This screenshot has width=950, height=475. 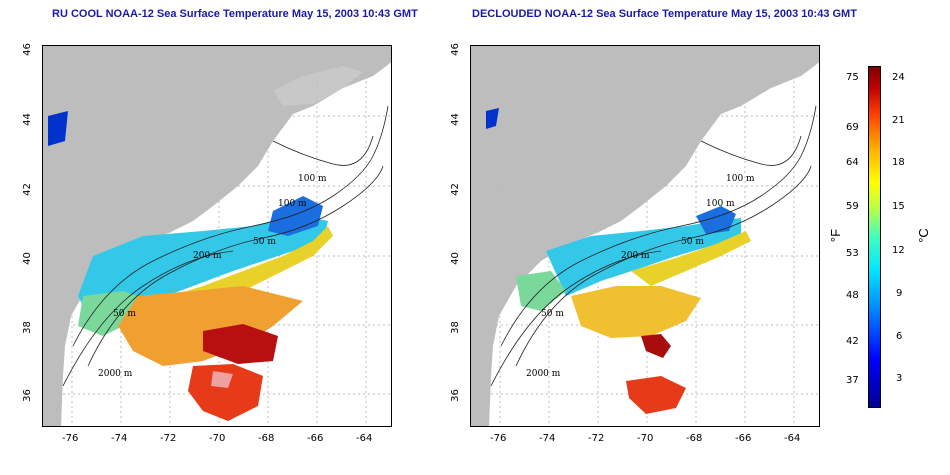 What do you see at coordinates (168, 438) in the screenshot?
I see `left-lon-tick-72: -72` at bounding box center [168, 438].